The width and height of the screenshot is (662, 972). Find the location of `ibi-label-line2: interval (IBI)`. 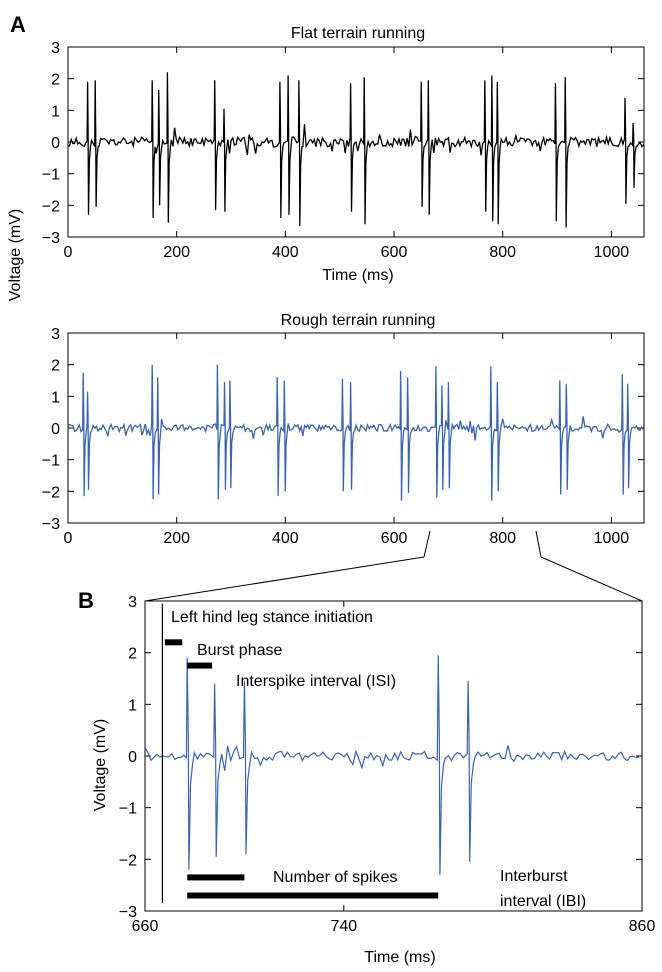

ibi-label-line2: interval (IBI) is located at coordinates (543, 901).